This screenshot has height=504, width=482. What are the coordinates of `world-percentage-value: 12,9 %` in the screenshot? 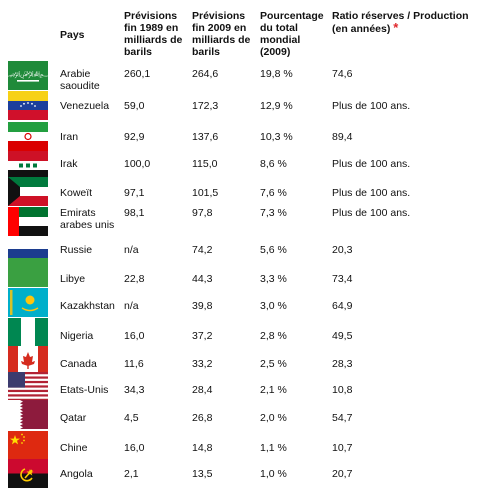 It's located at (276, 106).